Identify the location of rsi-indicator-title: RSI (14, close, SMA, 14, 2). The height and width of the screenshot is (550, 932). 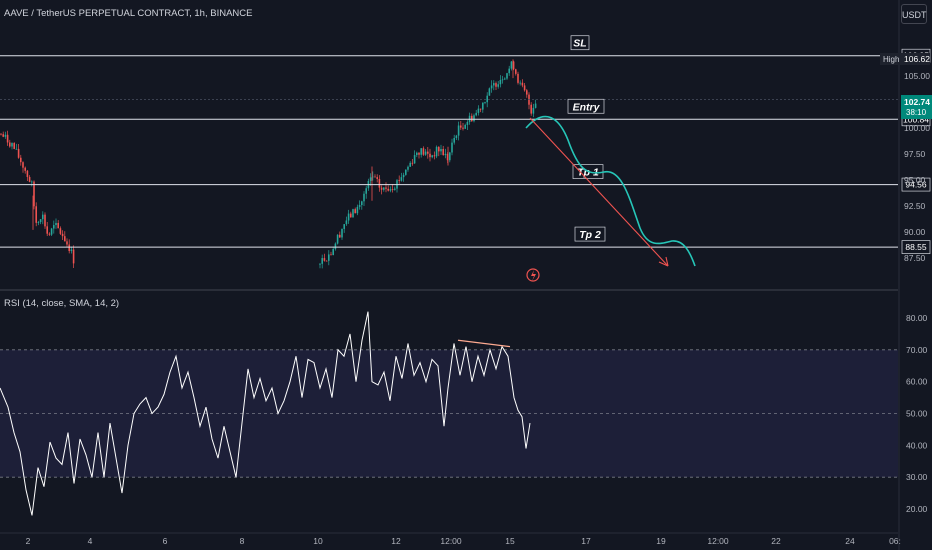
(62, 303).